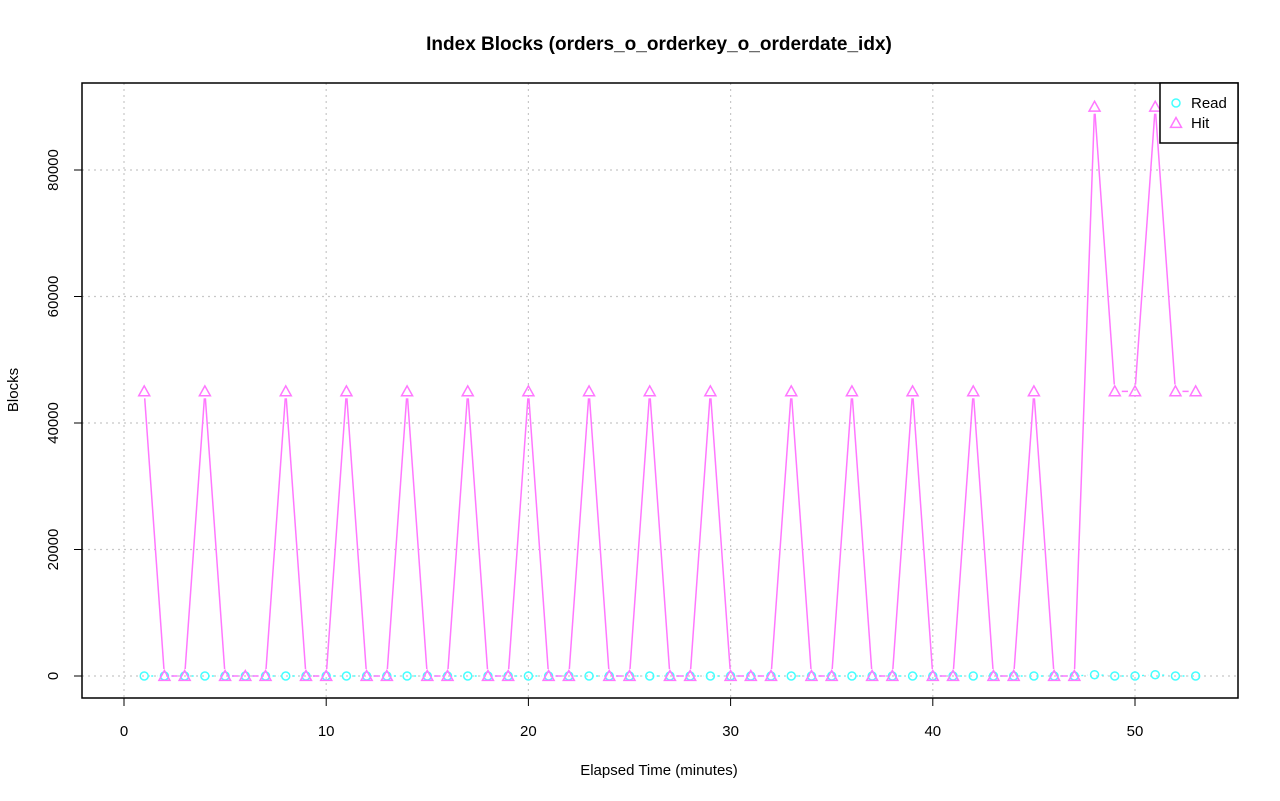 This screenshot has height=801, width=1280. Describe the element at coordinates (1176, 122) in the screenshot. I see `legend-marker-hit` at that location.